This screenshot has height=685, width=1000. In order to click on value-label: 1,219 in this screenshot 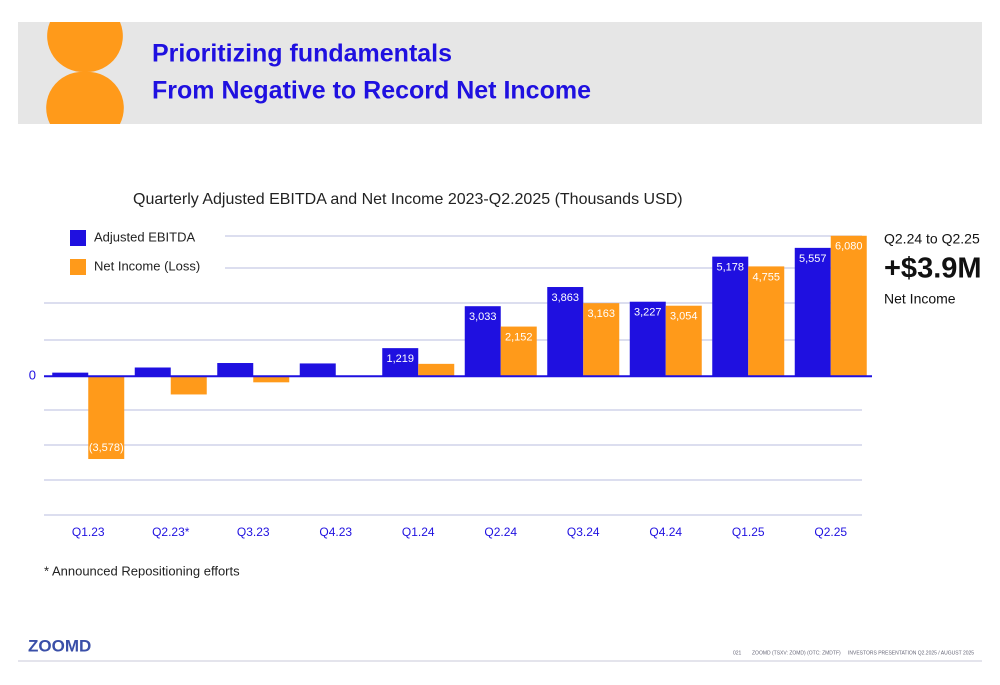, I will do `click(400, 359)`.